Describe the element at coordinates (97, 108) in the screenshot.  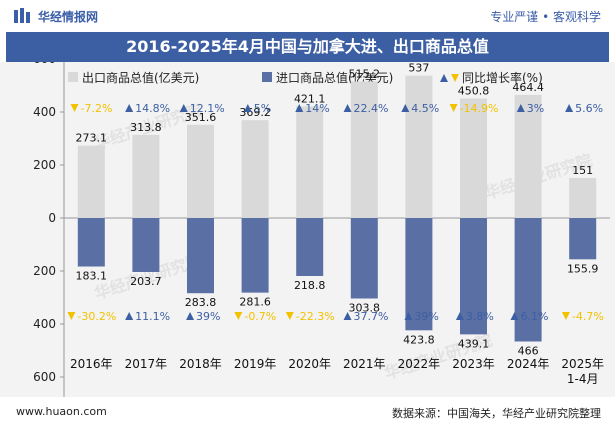
I see `export-growth-label: -7.2%` at that location.